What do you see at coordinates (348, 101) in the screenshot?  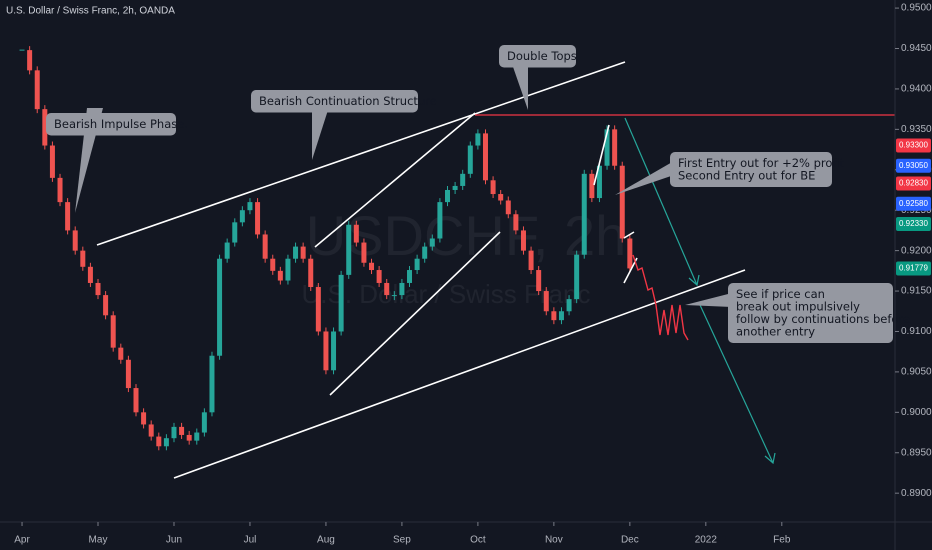 I see `callout-text: Bearish Continuation Structure` at bounding box center [348, 101].